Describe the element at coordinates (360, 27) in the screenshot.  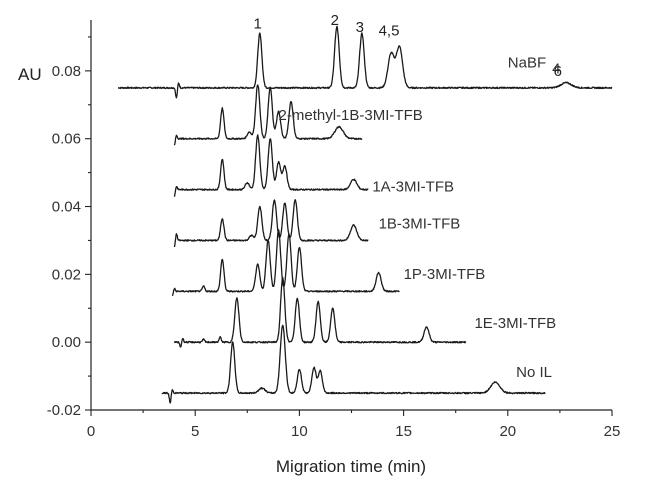
I see `peak-label: 3` at that location.